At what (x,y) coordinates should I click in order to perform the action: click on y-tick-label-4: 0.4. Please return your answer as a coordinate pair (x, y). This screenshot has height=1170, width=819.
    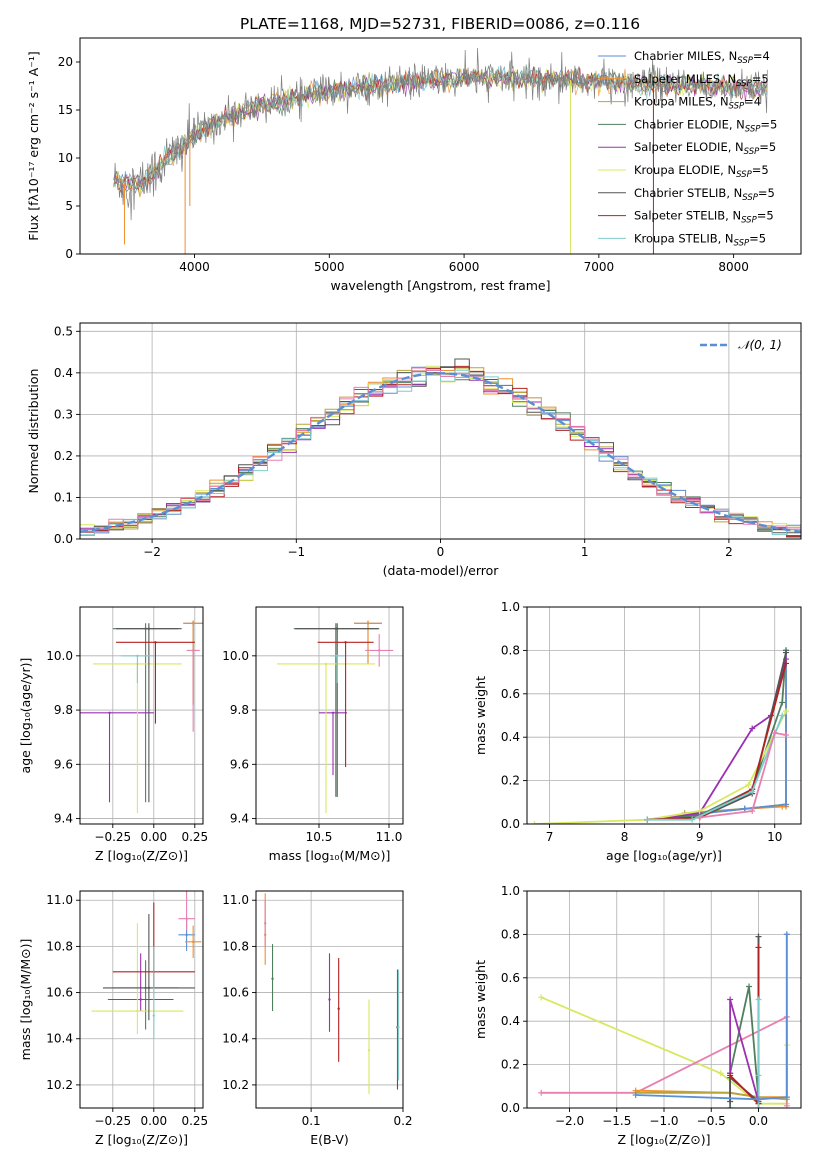
    Looking at the image, I should click on (63, 373).